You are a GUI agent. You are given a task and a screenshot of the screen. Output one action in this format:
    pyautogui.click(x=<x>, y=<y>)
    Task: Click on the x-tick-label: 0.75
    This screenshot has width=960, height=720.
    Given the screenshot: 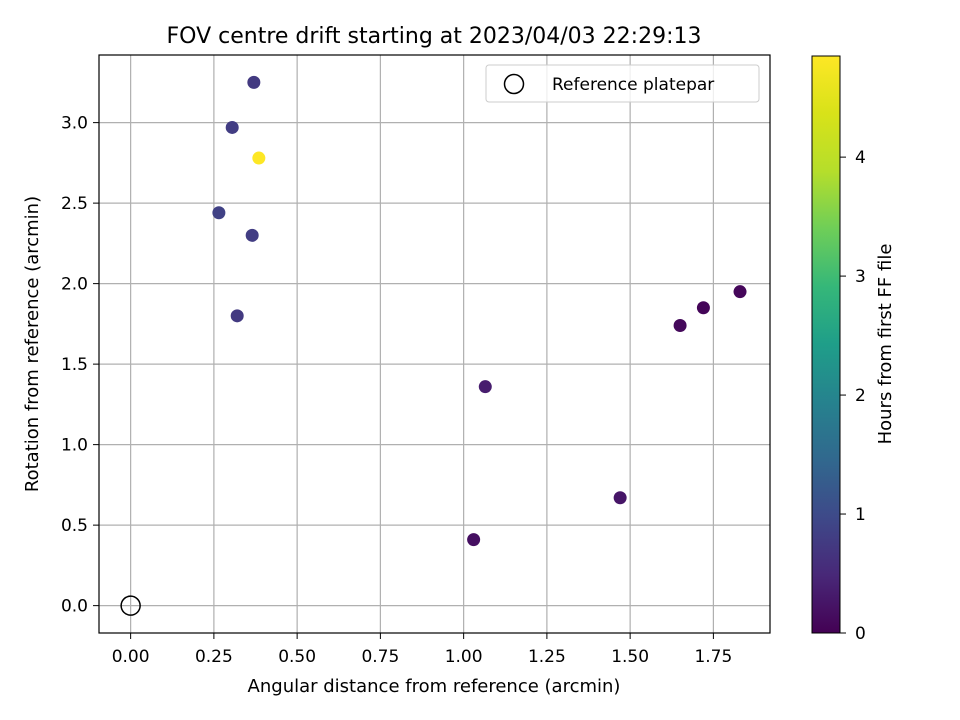 What is the action you would take?
    pyautogui.click(x=380, y=657)
    